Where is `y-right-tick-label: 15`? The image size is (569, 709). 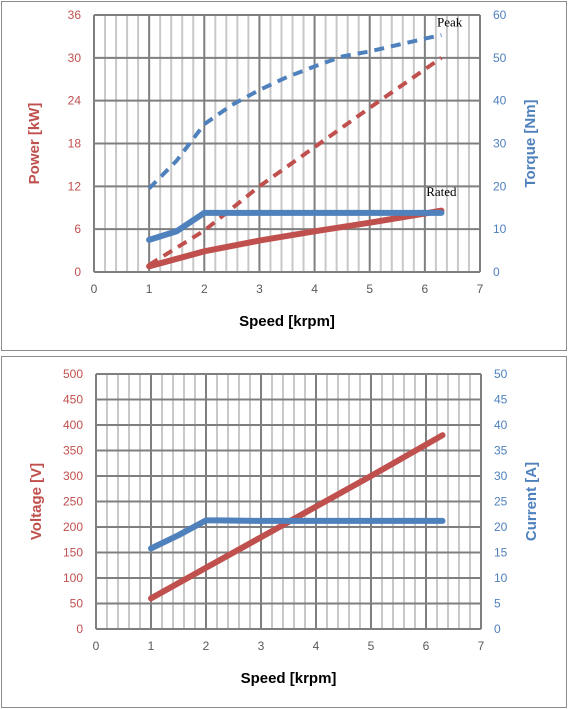 y-right-tick-label: 15 is located at coordinates (501, 553).